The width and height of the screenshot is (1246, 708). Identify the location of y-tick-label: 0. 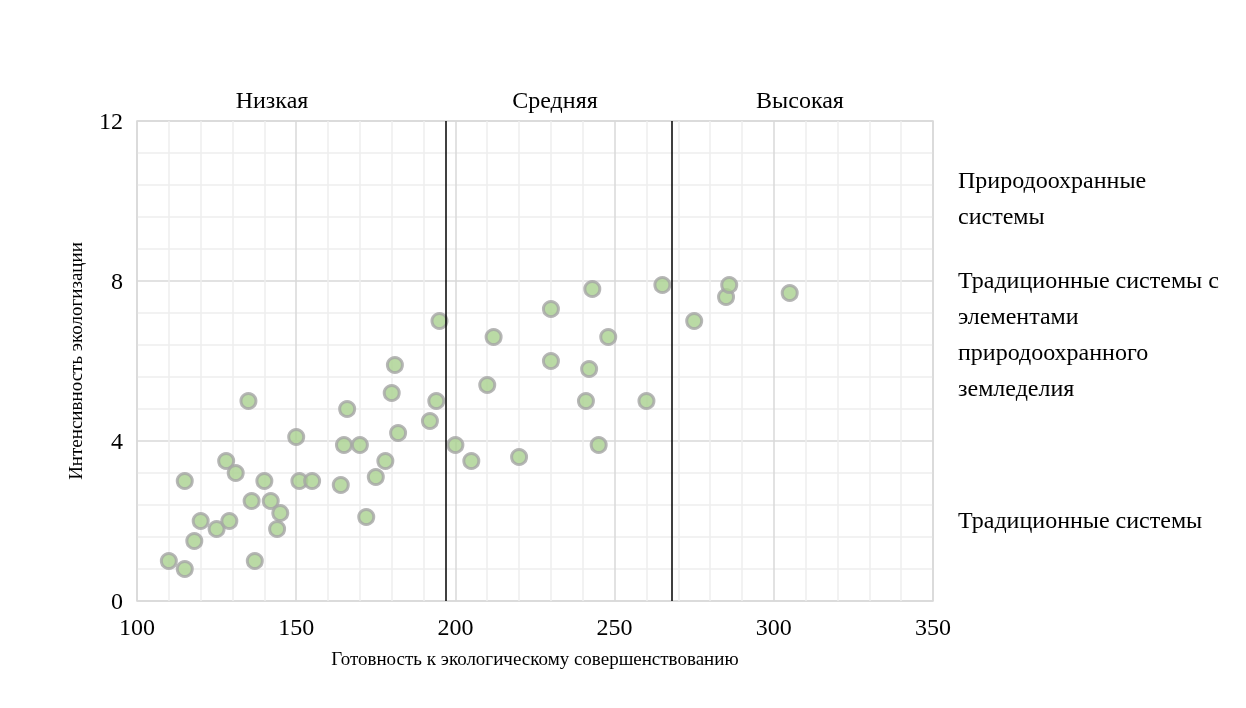
(117, 601).